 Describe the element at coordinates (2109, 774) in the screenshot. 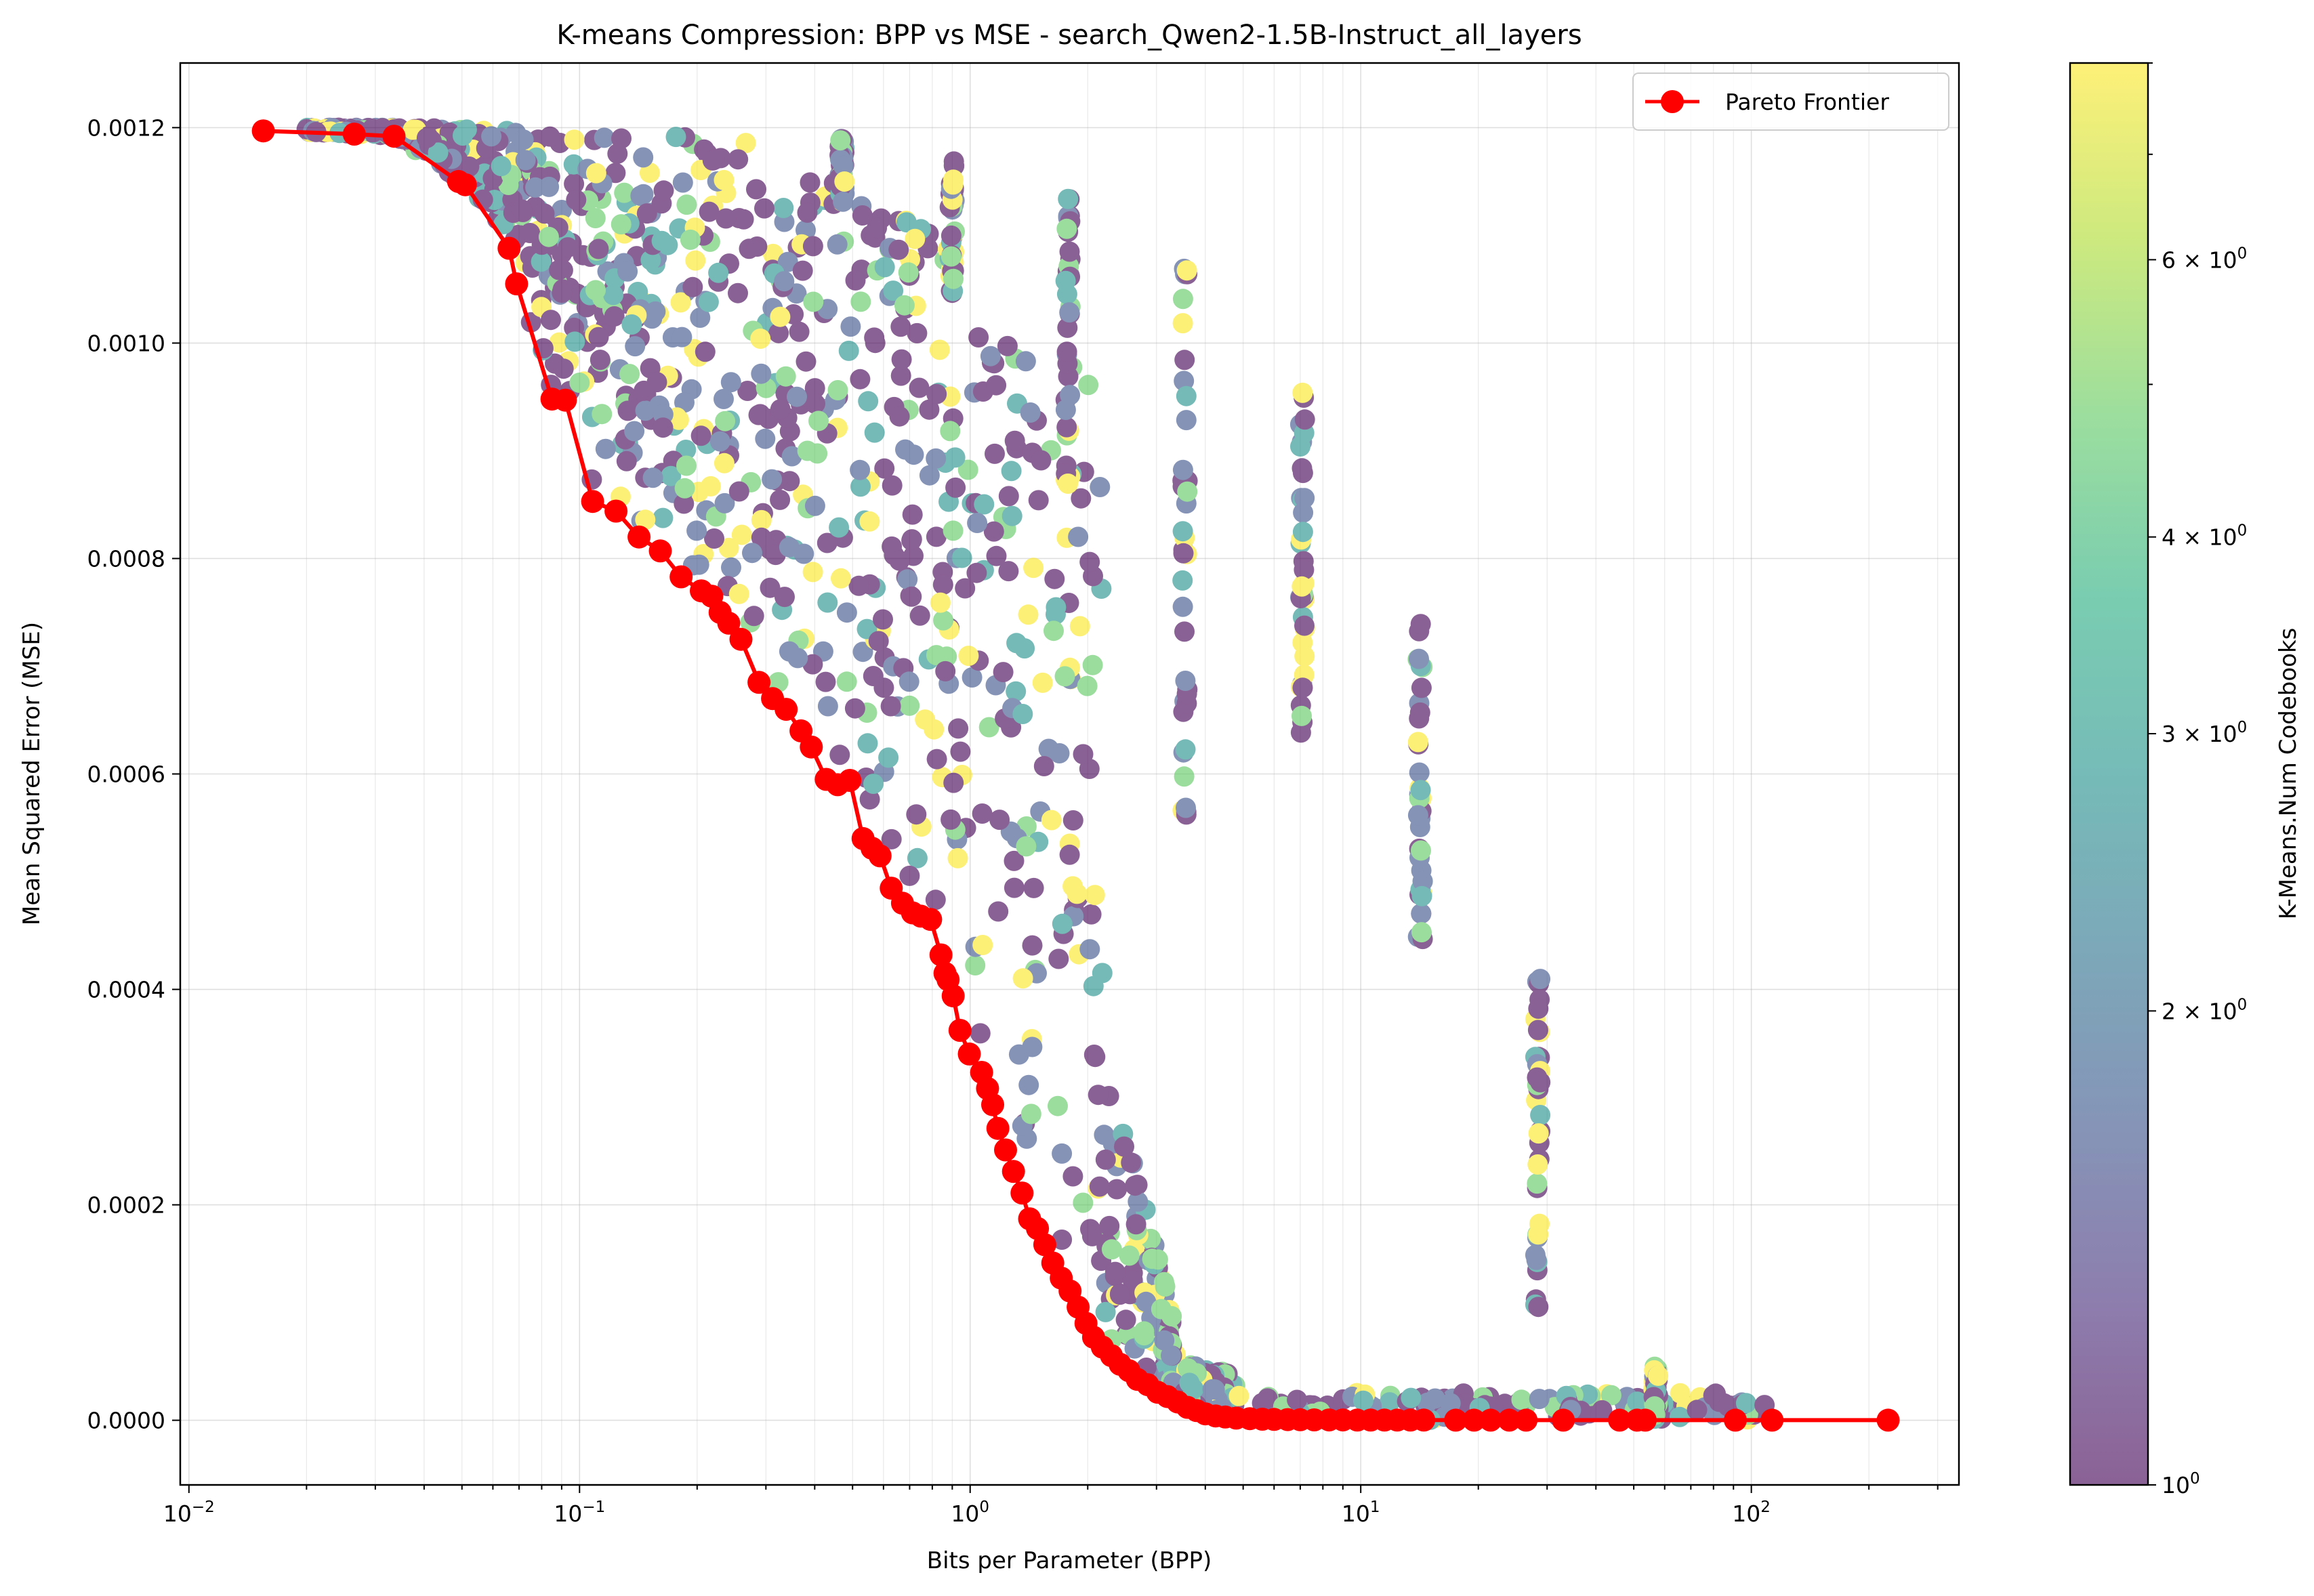

I see `colorbar-gradient` at that location.